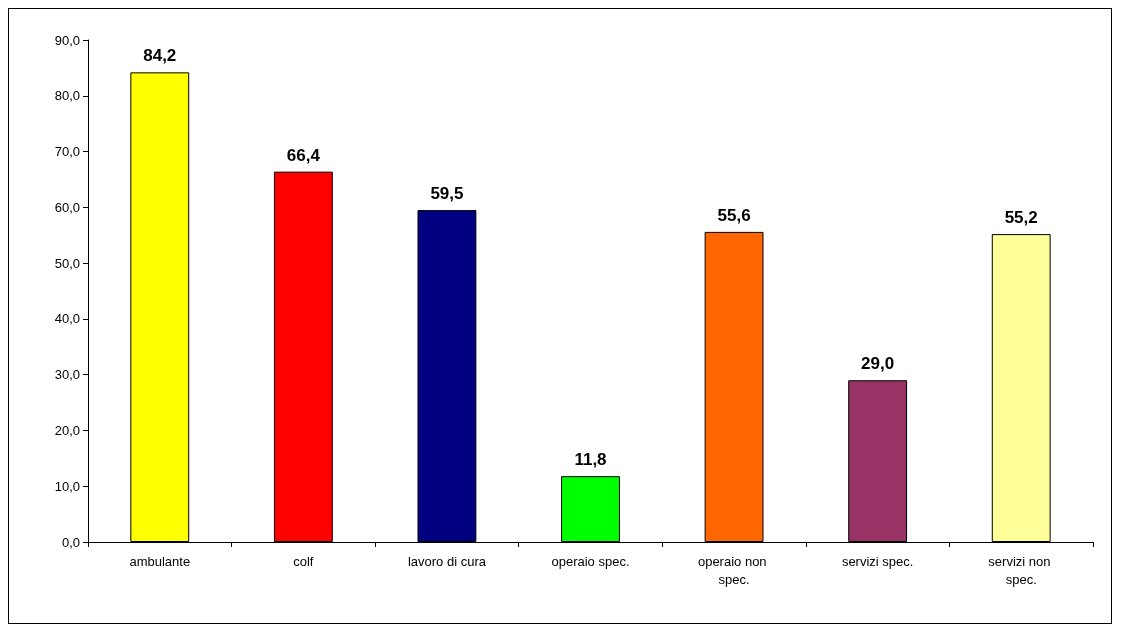  I want to click on y-tick-label: 70,0, so click(67, 152).